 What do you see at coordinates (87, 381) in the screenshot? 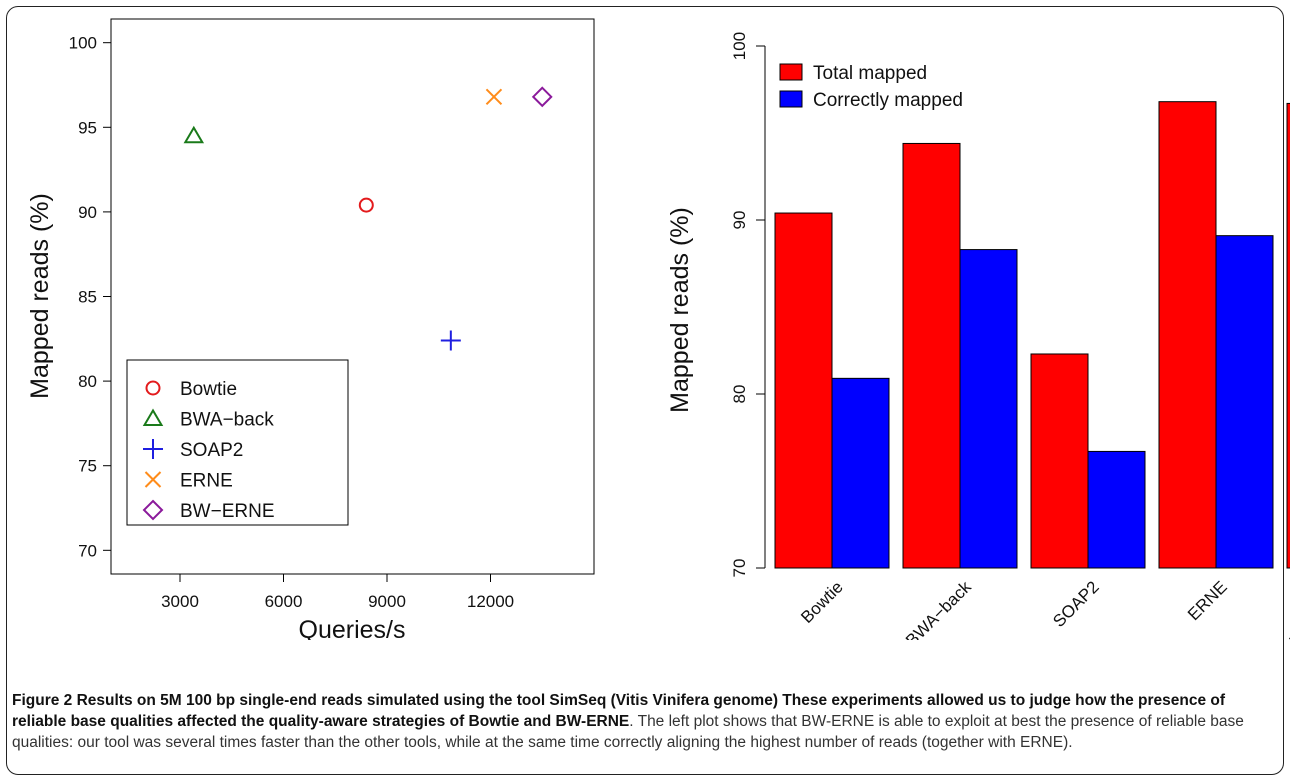
I see `scatter-y-tick-label: 80` at bounding box center [87, 381].